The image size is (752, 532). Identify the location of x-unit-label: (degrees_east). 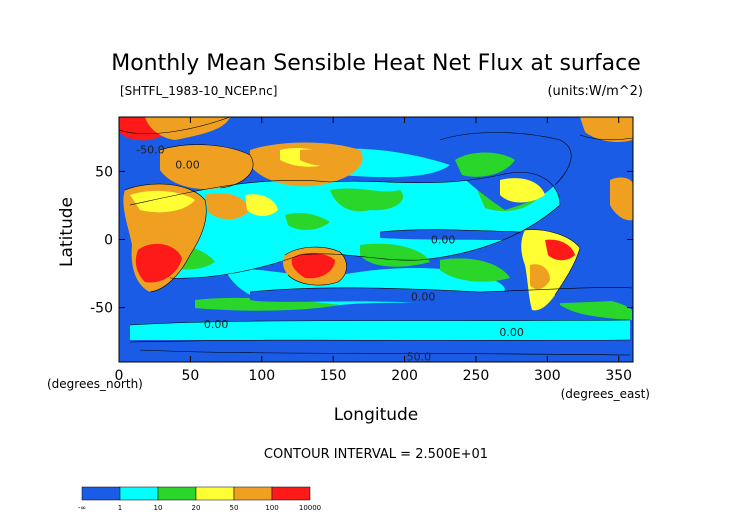
(605, 394).